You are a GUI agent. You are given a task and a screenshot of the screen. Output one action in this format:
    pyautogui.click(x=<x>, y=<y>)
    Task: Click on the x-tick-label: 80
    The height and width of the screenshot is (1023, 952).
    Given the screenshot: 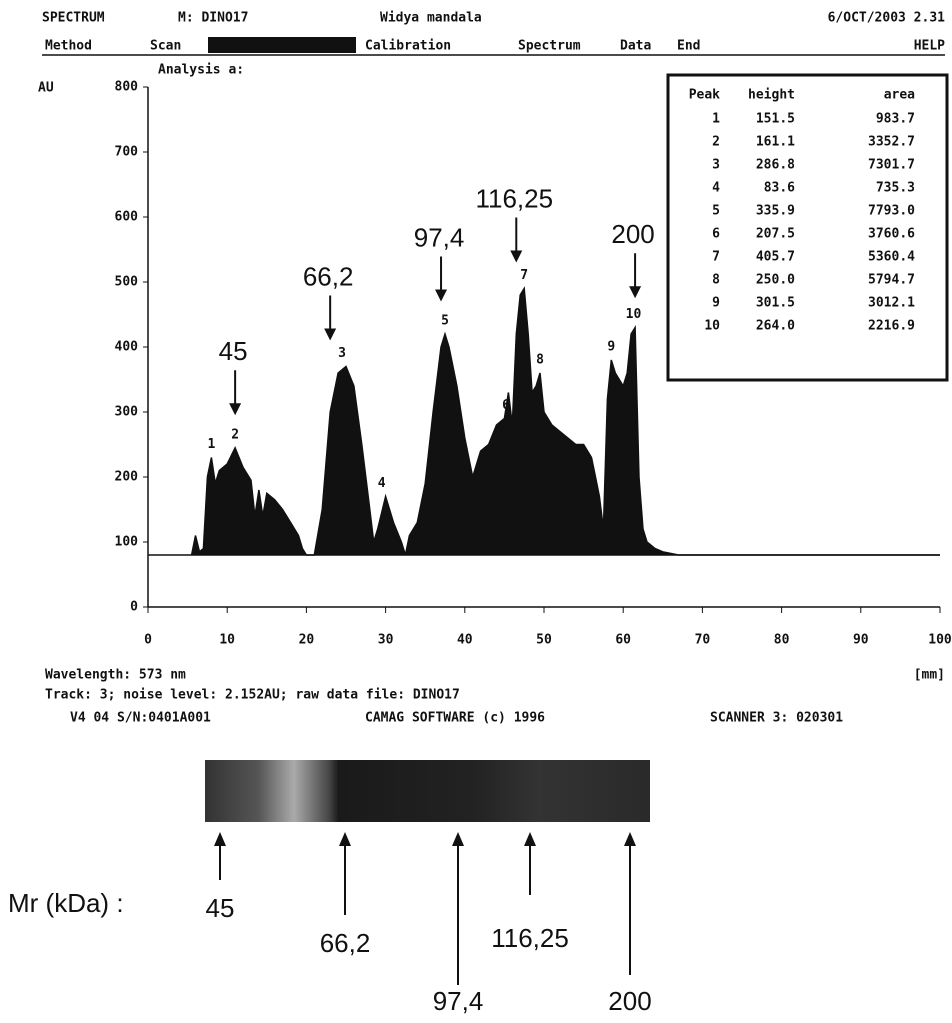 What is the action you would take?
    pyautogui.click(x=782, y=640)
    